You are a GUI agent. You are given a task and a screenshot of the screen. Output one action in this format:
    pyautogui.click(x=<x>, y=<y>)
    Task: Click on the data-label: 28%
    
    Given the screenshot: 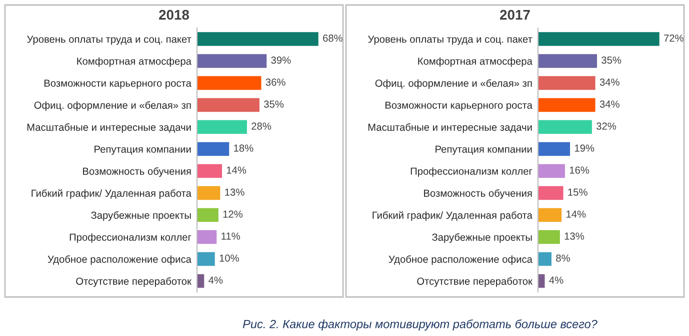 What is the action you would take?
    pyautogui.click(x=262, y=126)
    